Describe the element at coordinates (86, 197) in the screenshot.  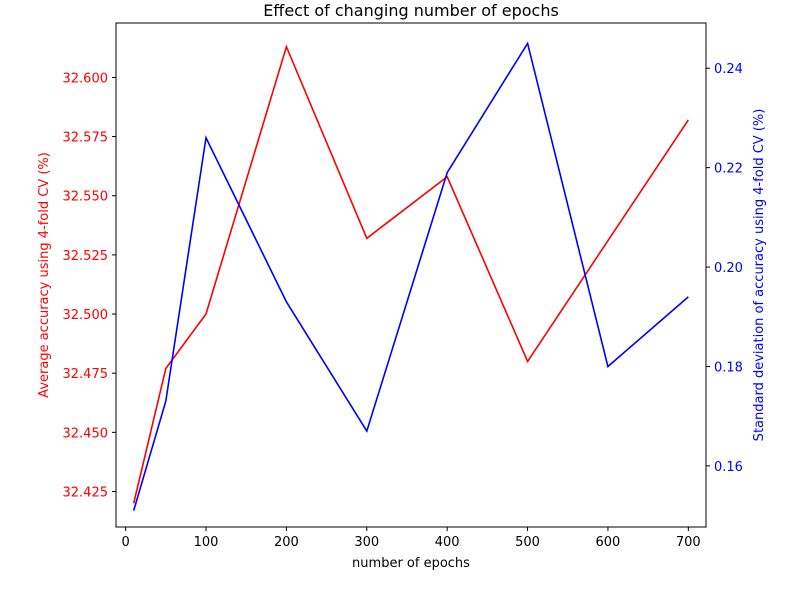
I see `left-y-tick-label: 32.550` at that location.